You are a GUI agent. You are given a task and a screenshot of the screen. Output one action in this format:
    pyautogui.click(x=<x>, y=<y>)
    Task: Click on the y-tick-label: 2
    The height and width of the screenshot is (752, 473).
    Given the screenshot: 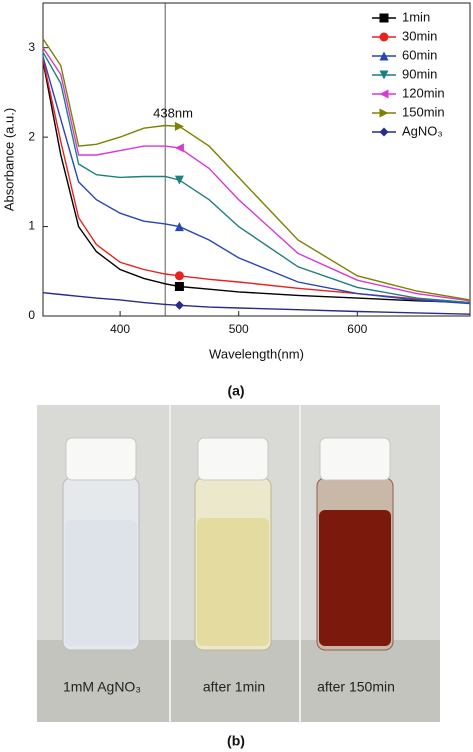 What is the action you would take?
    pyautogui.click(x=31, y=136)
    